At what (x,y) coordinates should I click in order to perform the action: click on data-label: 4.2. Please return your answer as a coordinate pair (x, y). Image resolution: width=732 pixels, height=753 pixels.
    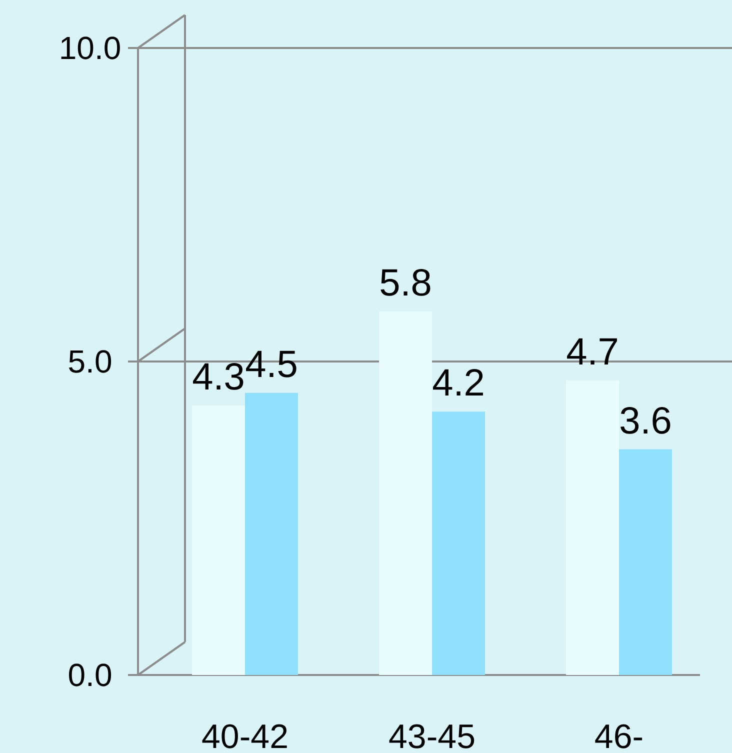
    Looking at the image, I should click on (458, 383).